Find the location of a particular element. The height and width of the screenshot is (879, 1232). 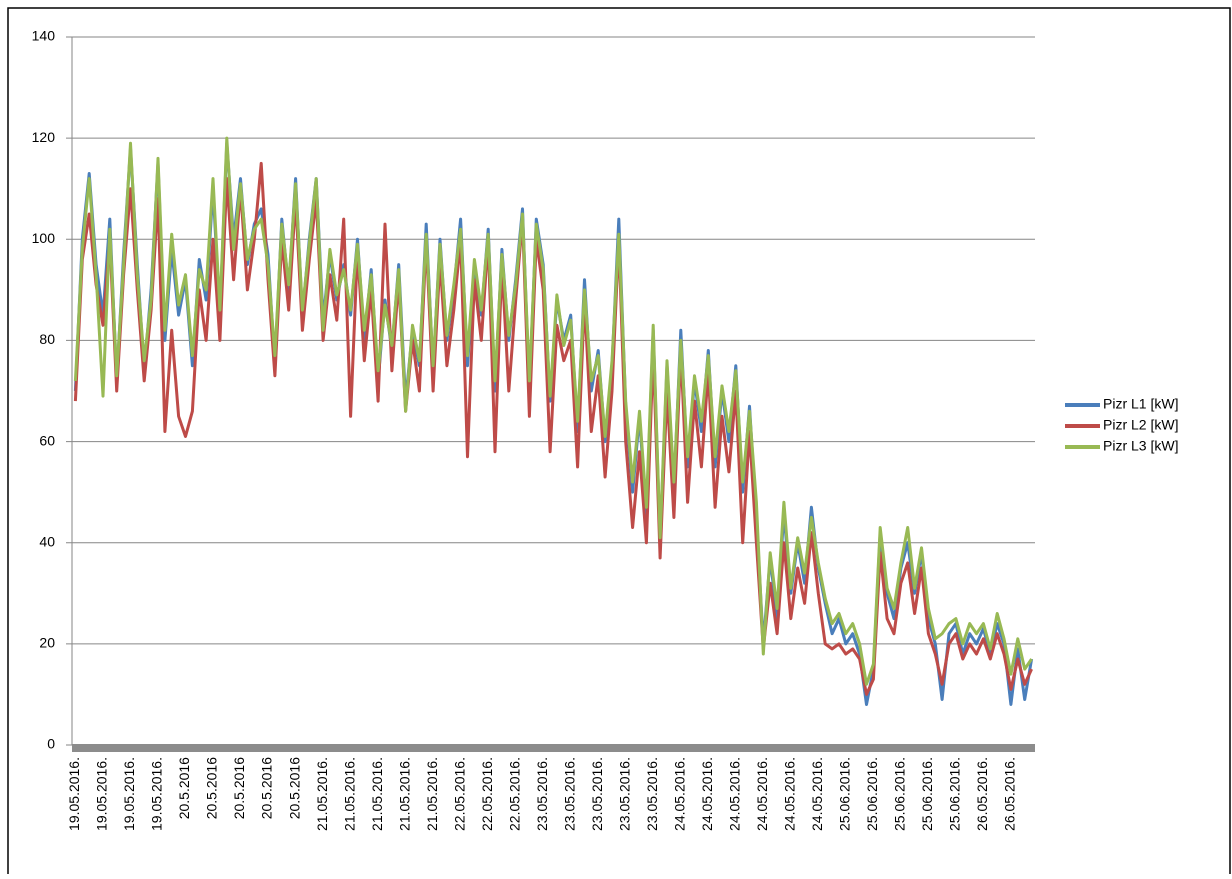

y-tick-label: 40 is located at coordinates (47, 541).